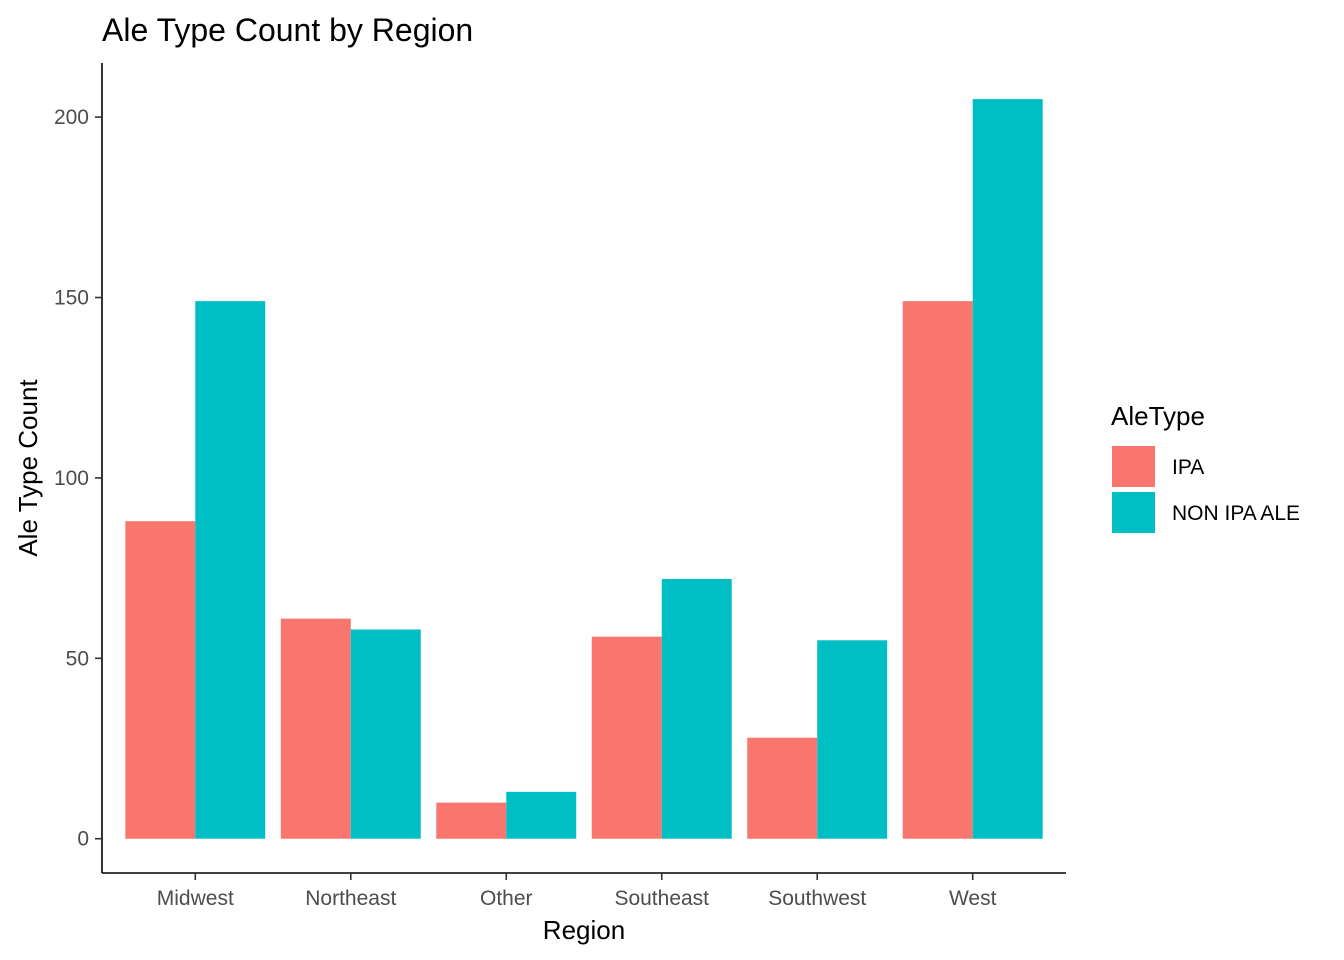  Describe the element at coordinates (315, 728) in the screenshot. I see `bar-northeast-ipa` at that location.